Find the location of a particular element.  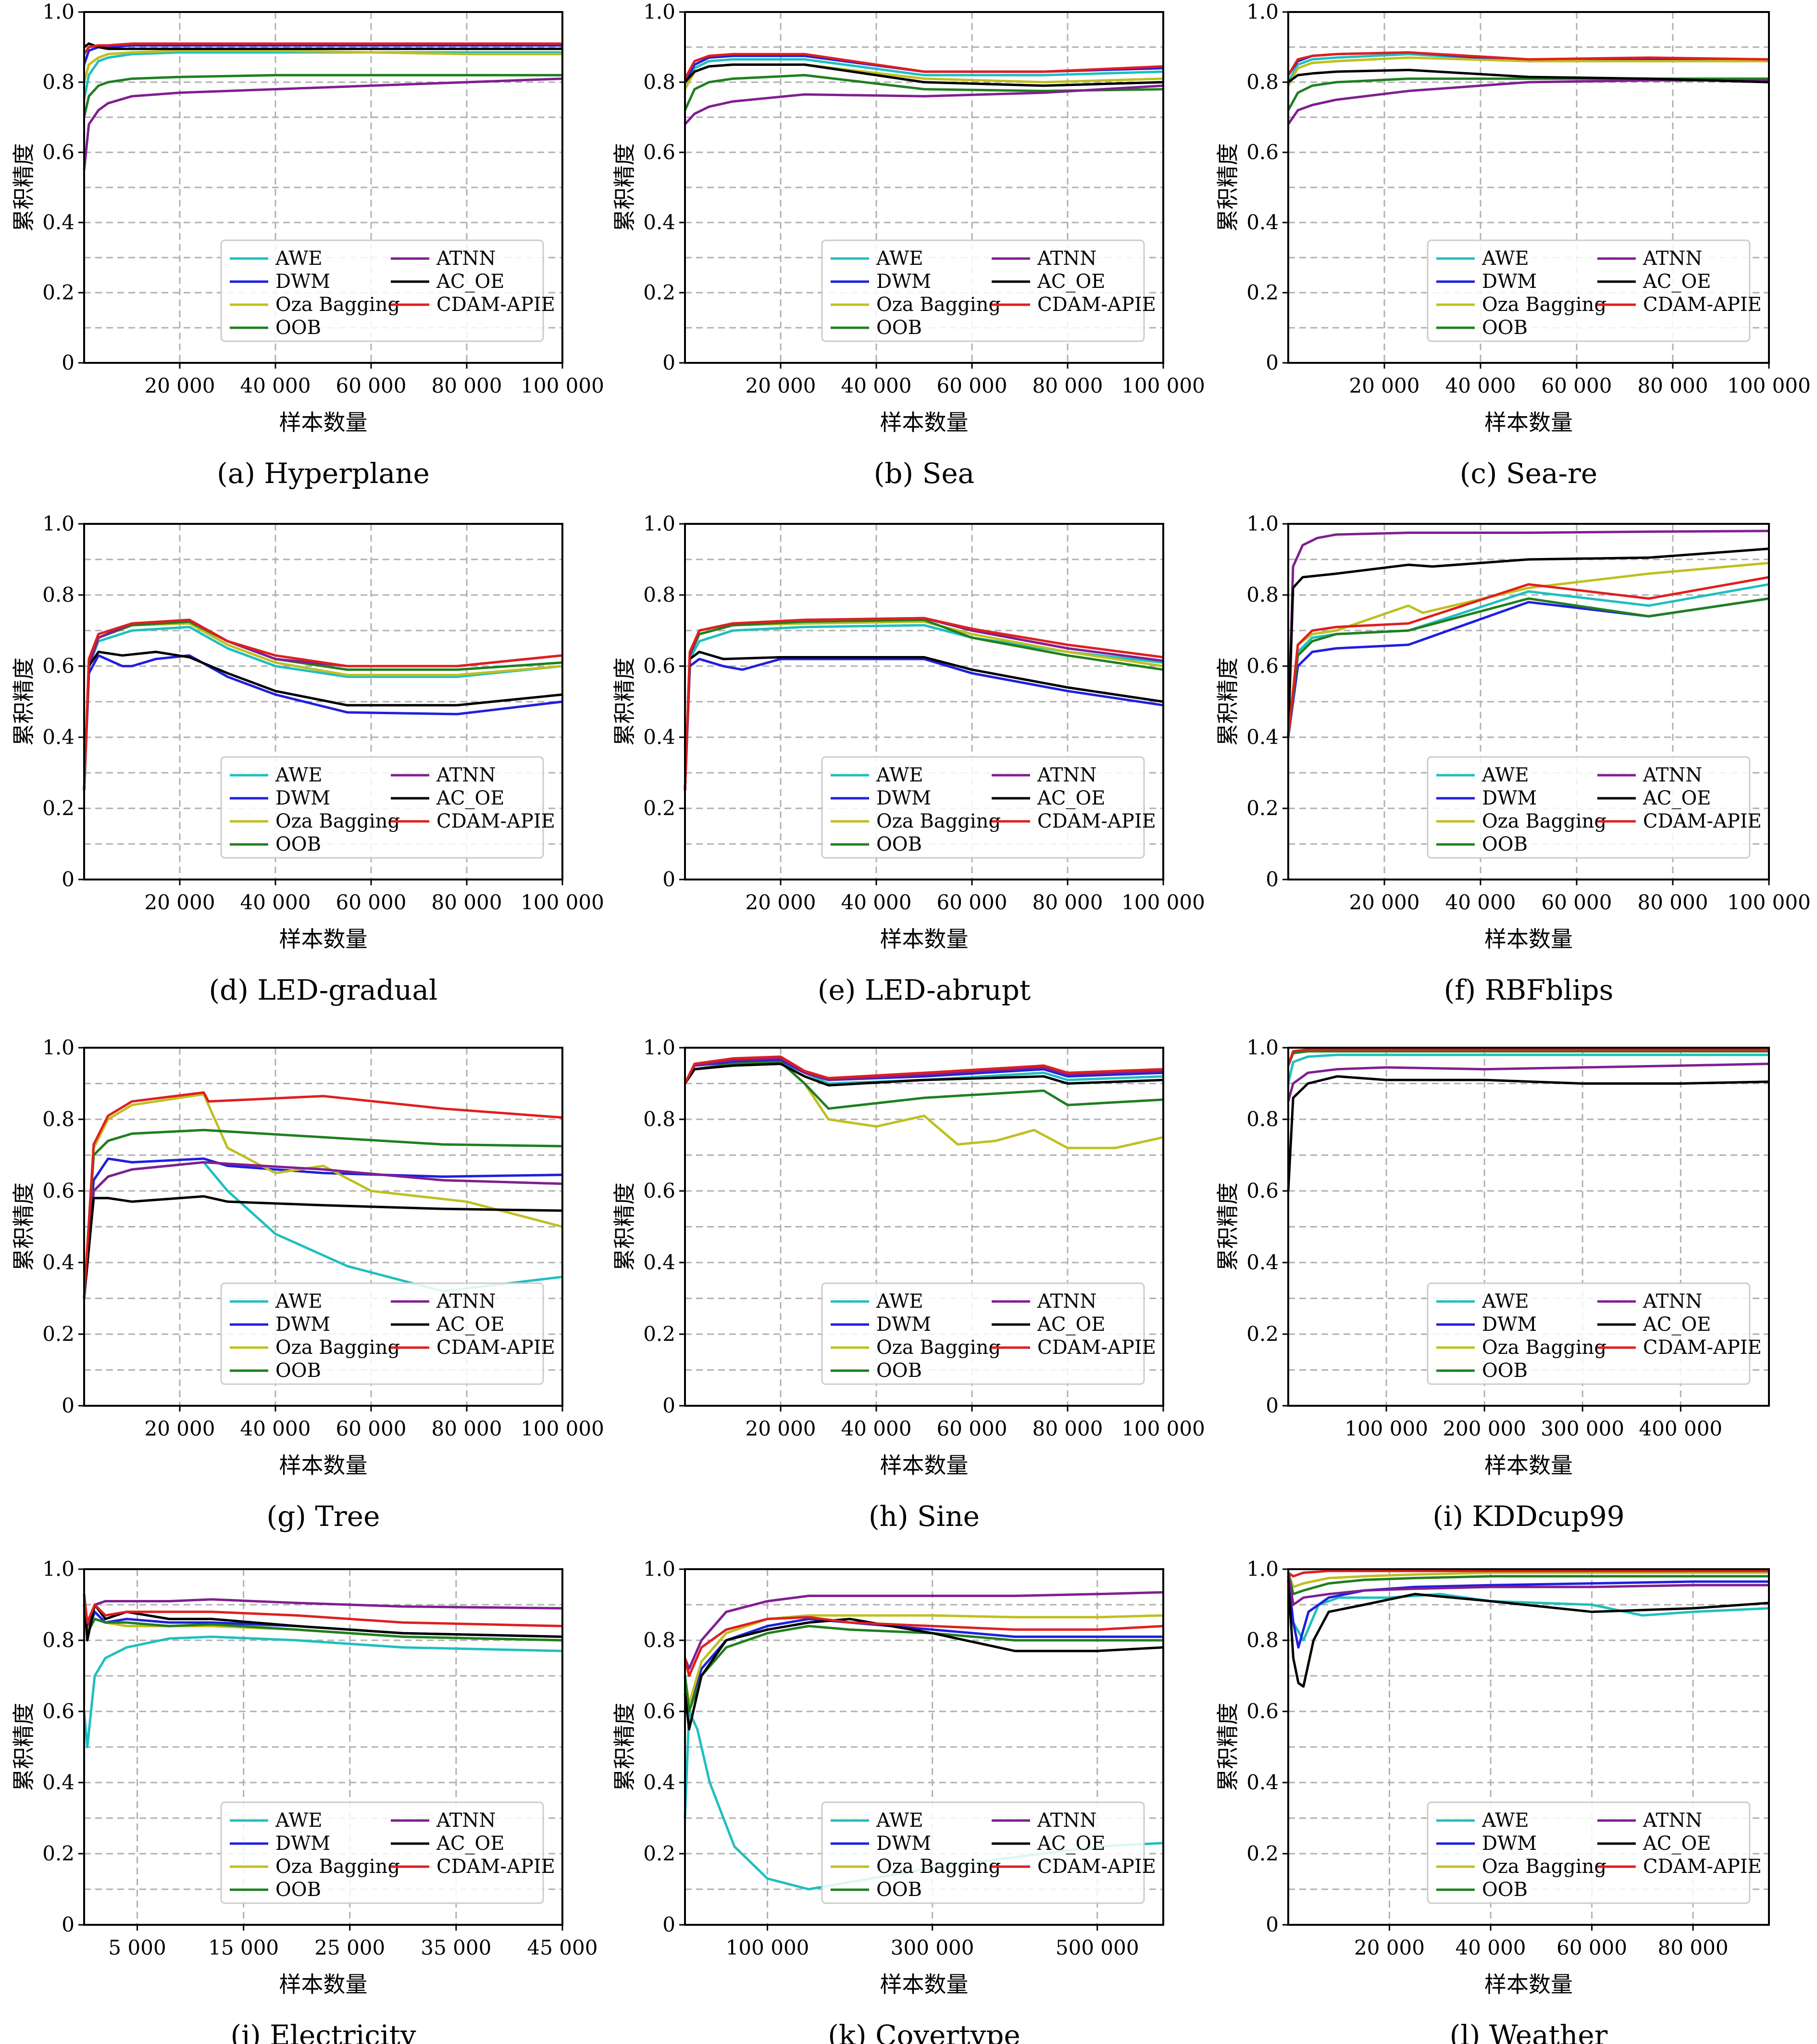

chart-8-series-oob is located at coordinates (1528, 1058).